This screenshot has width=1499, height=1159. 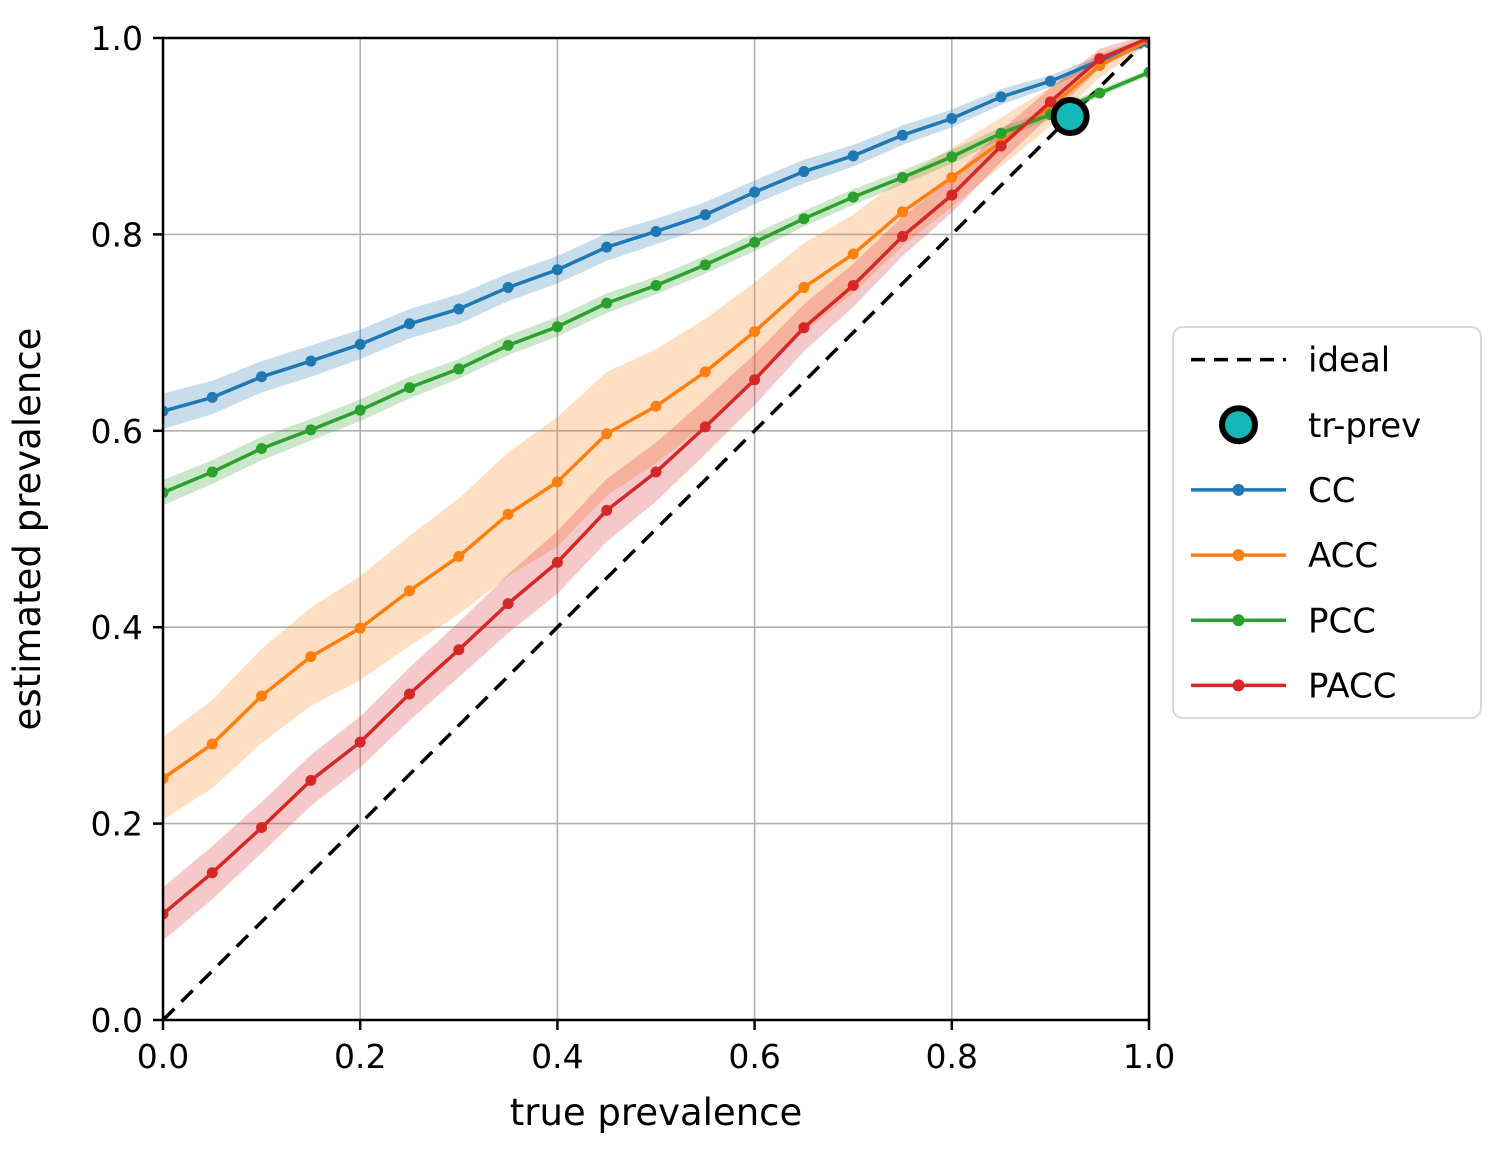 I want to click on legend-item-pacc: PACC, so click(x=1293, y=686).